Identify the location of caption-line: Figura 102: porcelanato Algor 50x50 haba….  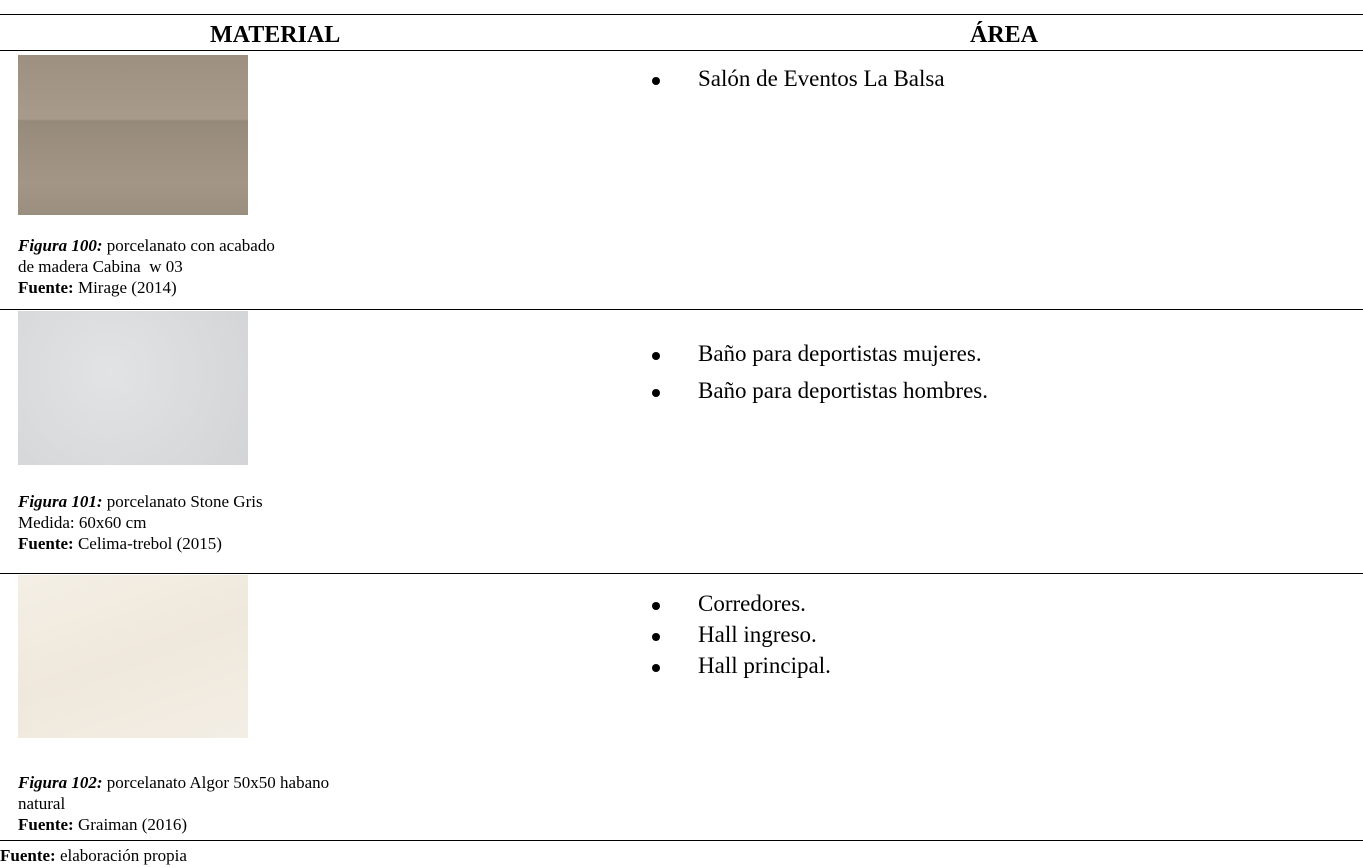
(173, 783).